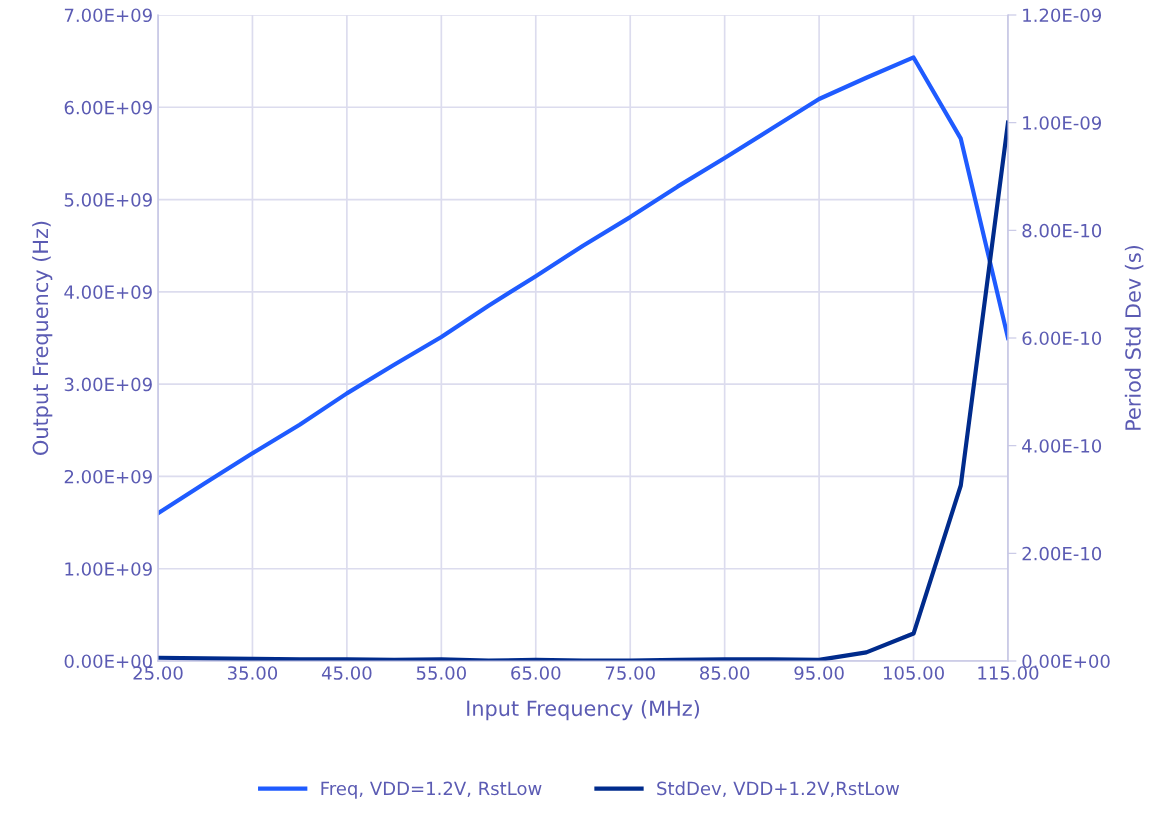  What do you see at coordinates (108, 15) in the screenshot?
I see `y-tick-label: 7.00E+09` at bounding box center [108, 15].